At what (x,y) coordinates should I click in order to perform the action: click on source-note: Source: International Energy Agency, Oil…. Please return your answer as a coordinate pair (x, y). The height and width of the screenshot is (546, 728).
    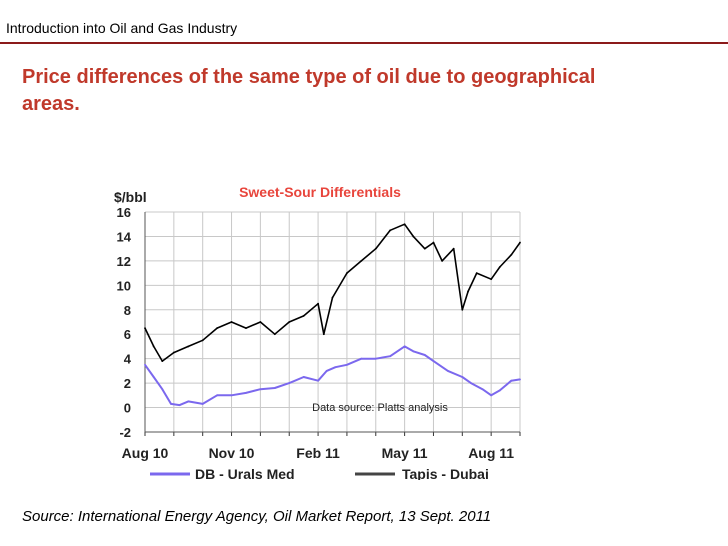
    Looking at the image, I should click on (257, 516).